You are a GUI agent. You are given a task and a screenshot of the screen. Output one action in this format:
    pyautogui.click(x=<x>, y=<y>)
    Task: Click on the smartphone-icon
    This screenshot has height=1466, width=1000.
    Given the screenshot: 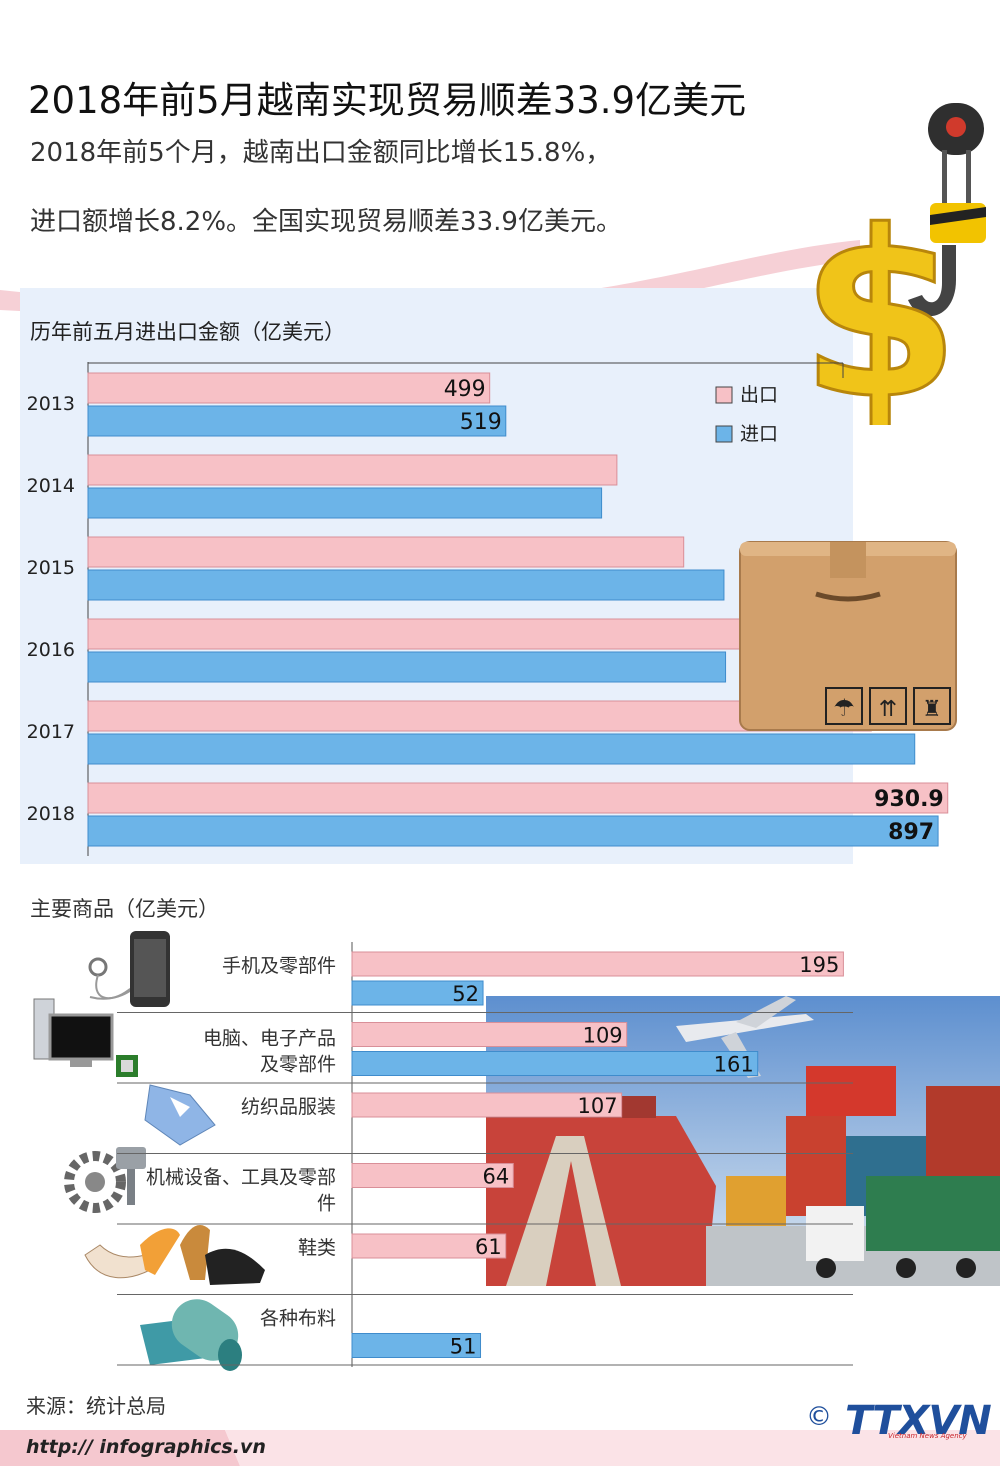 What is the action you would take?
    pyautogui.click(x=150, y=969)
    